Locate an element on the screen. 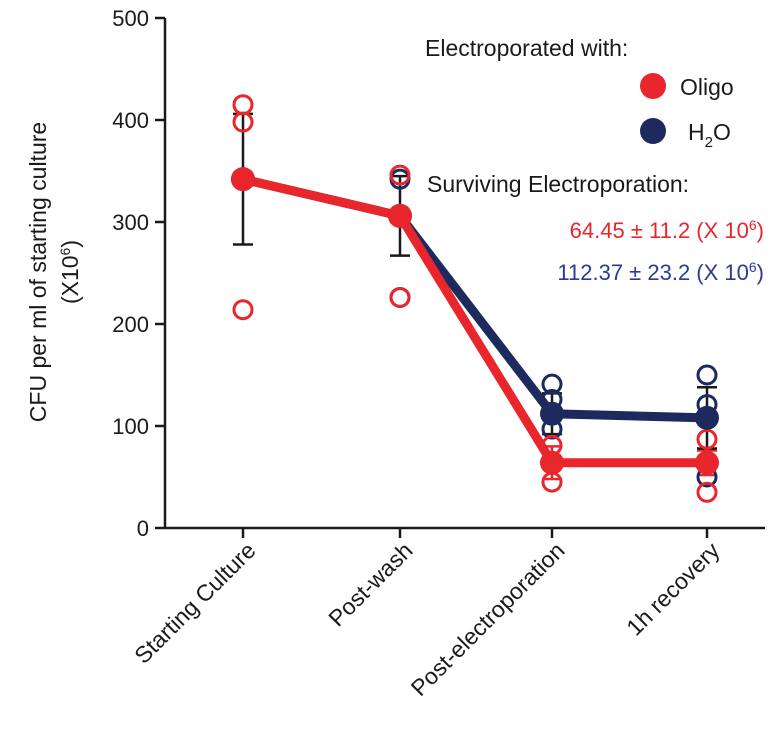 This screenshot has width=775, height=741. legend-h2o-label: H2O is located at coordinates (709, 135).